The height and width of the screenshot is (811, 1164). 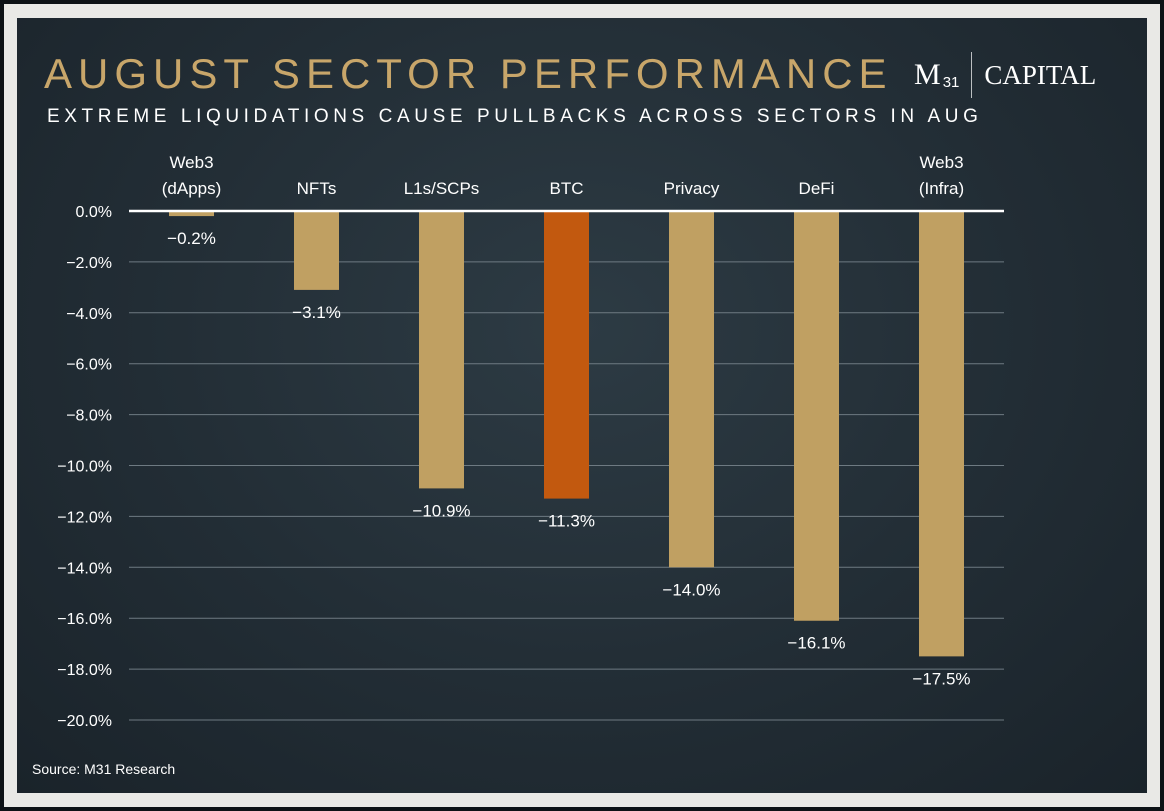 I want to click on chart-title: AUGUST SECTOR PERFORMANCE, so click(x=468, y=73).